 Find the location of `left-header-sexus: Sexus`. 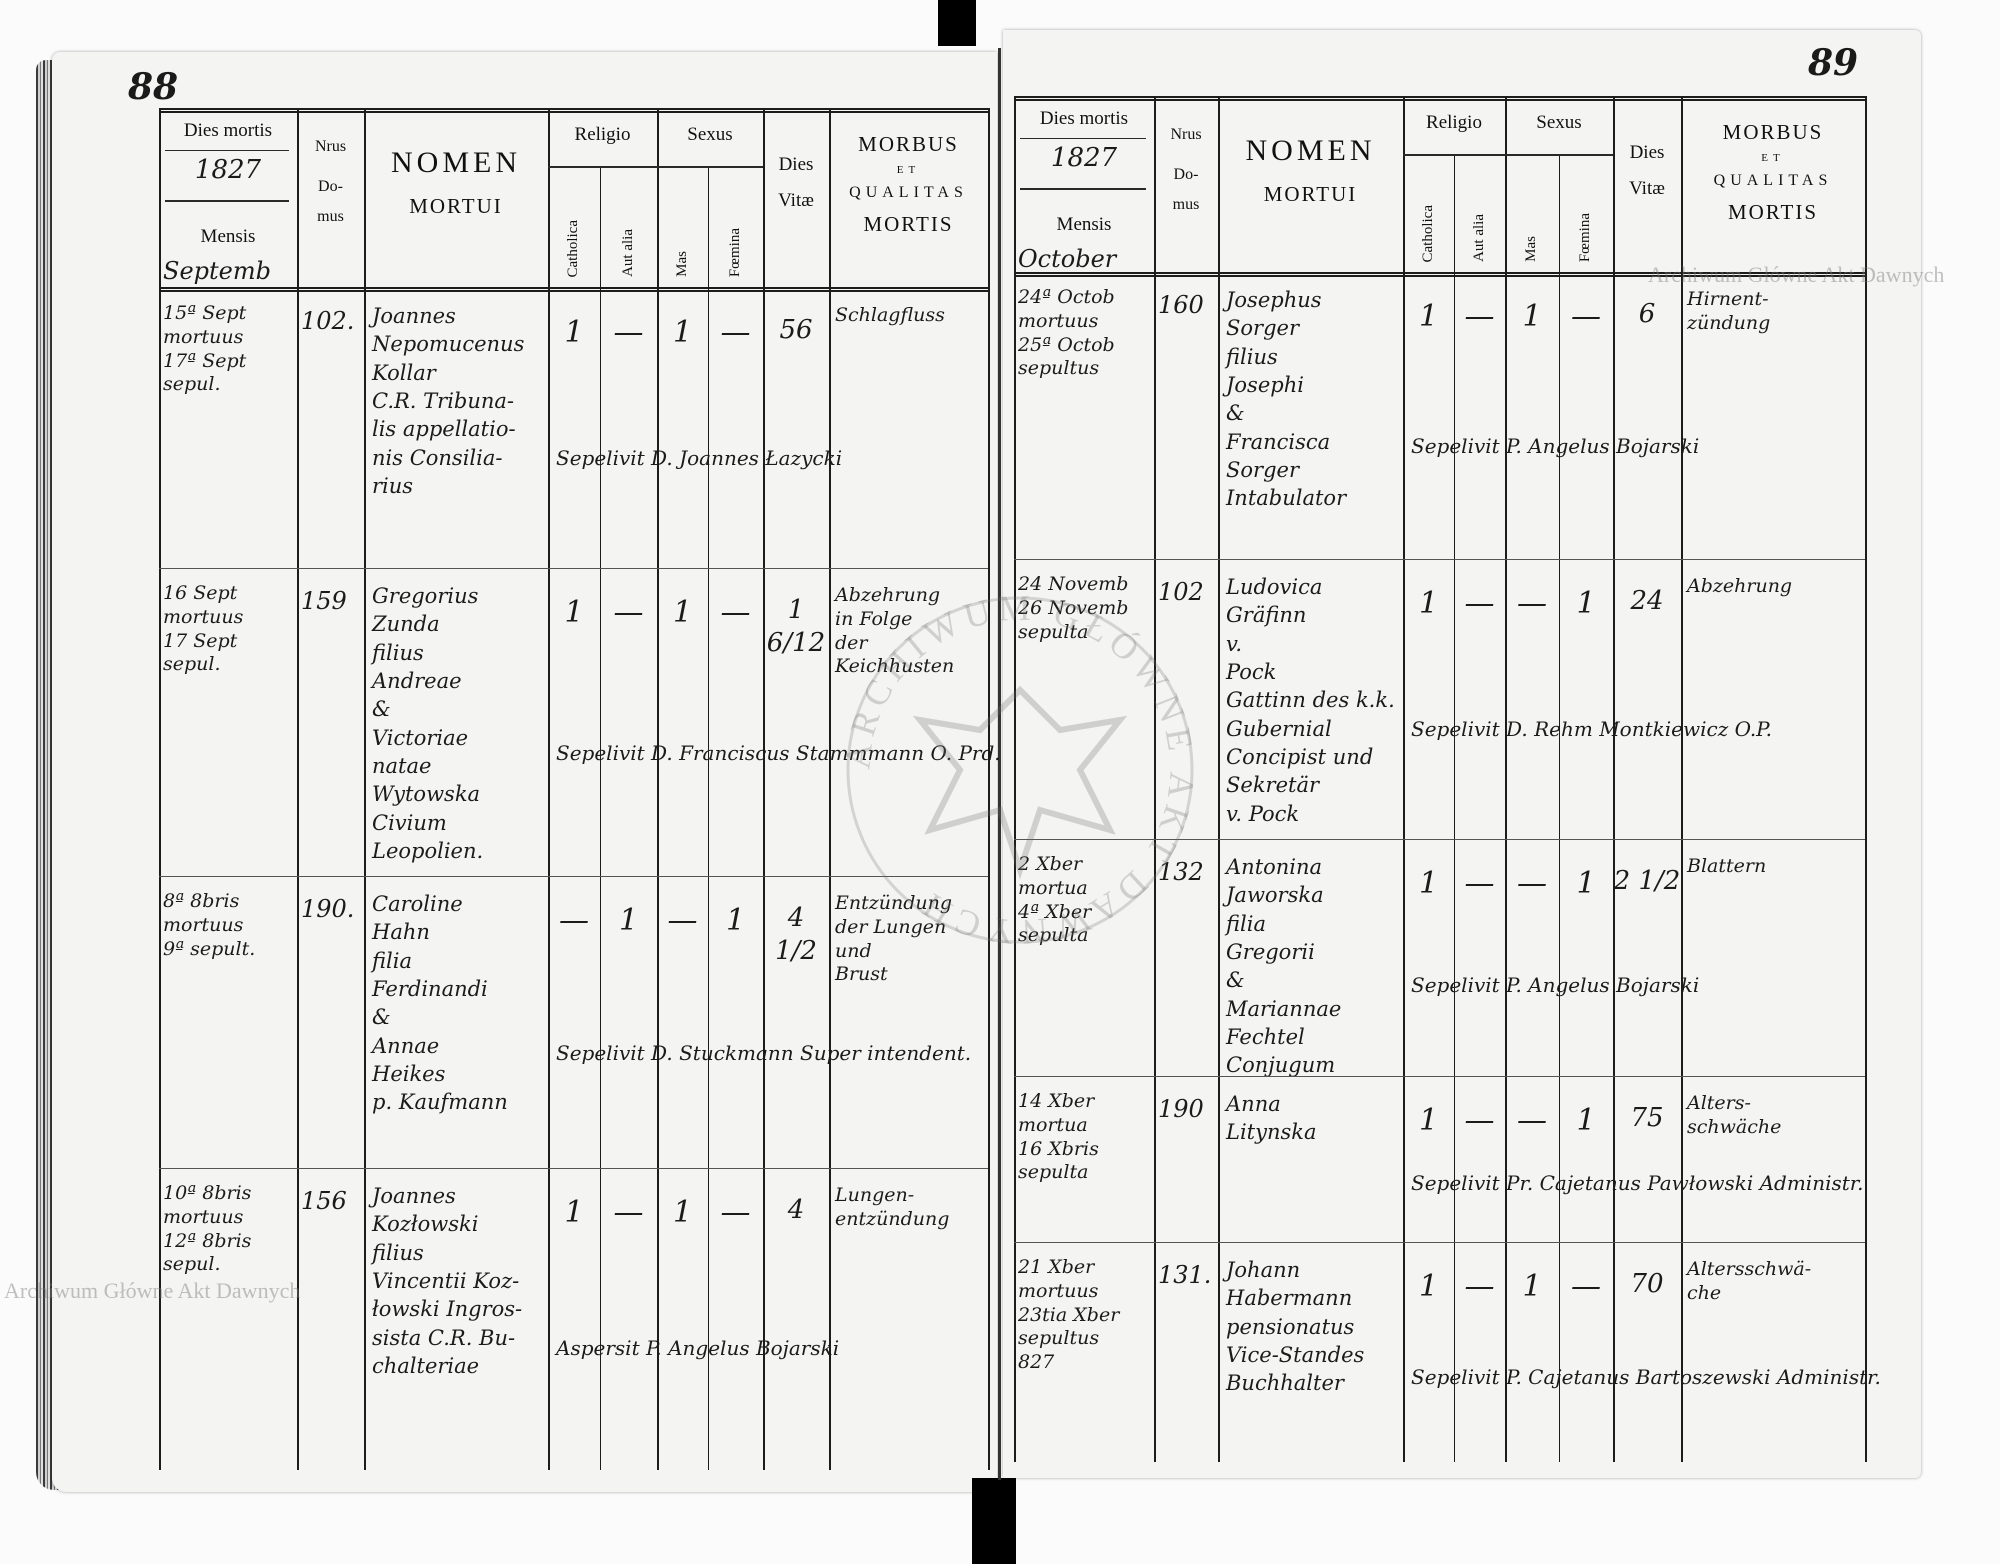

left-header-sexus: Sexus is located at coordinates (710, 134).